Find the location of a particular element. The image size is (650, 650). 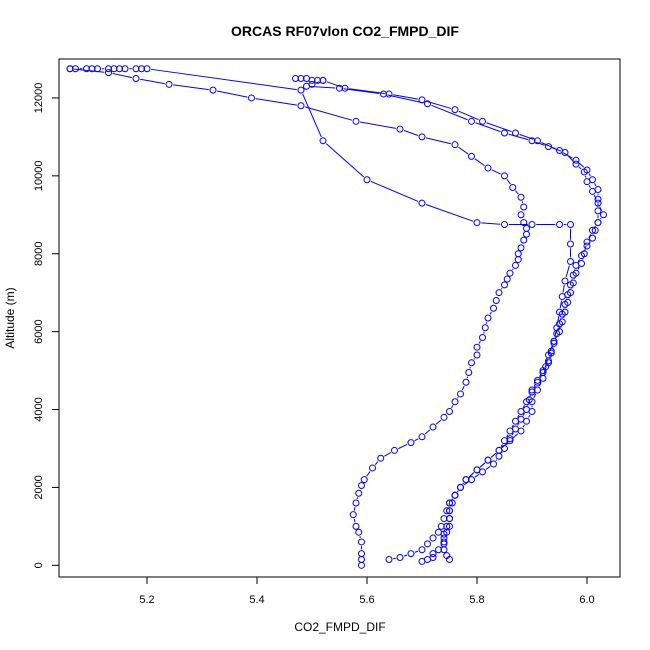

y-tick-label: 4000 is located at coordinates (39, 409).